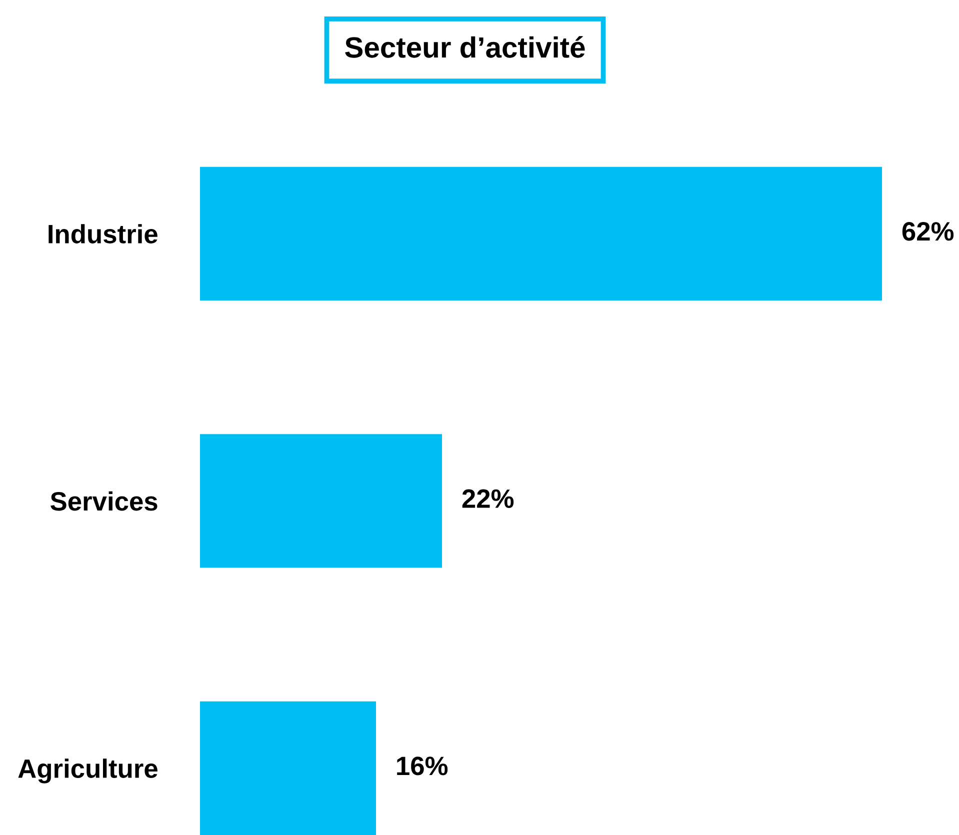 The image size is (959, 835). Describe the element at coordinates (928, 231) in the screenshot. I see `data-label: 62%` at that location.